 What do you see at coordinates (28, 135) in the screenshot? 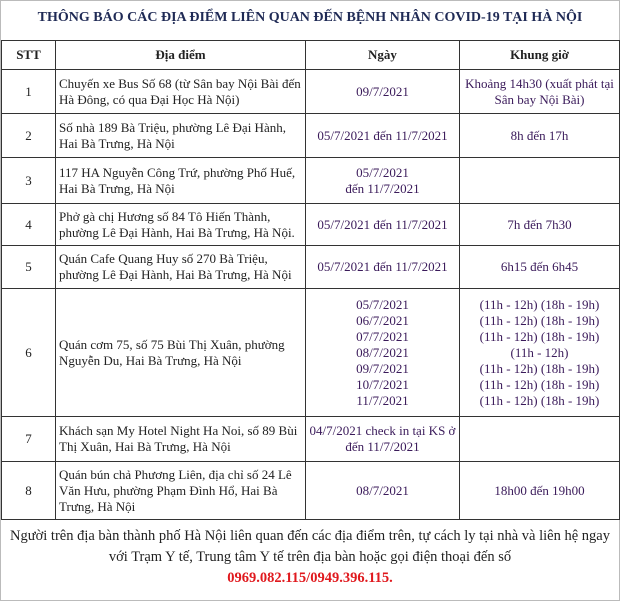
I see `cell-stt: 2` at bounding box center [28, 135].